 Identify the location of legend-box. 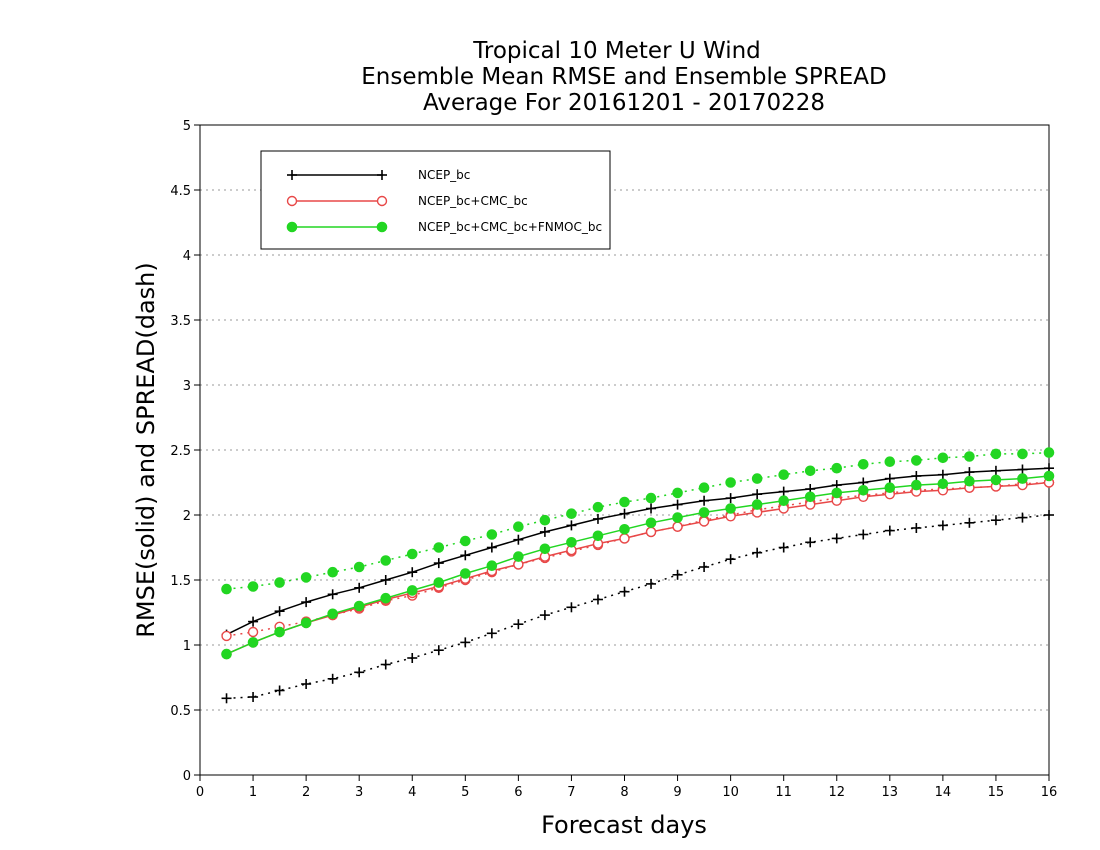
(435, 200).